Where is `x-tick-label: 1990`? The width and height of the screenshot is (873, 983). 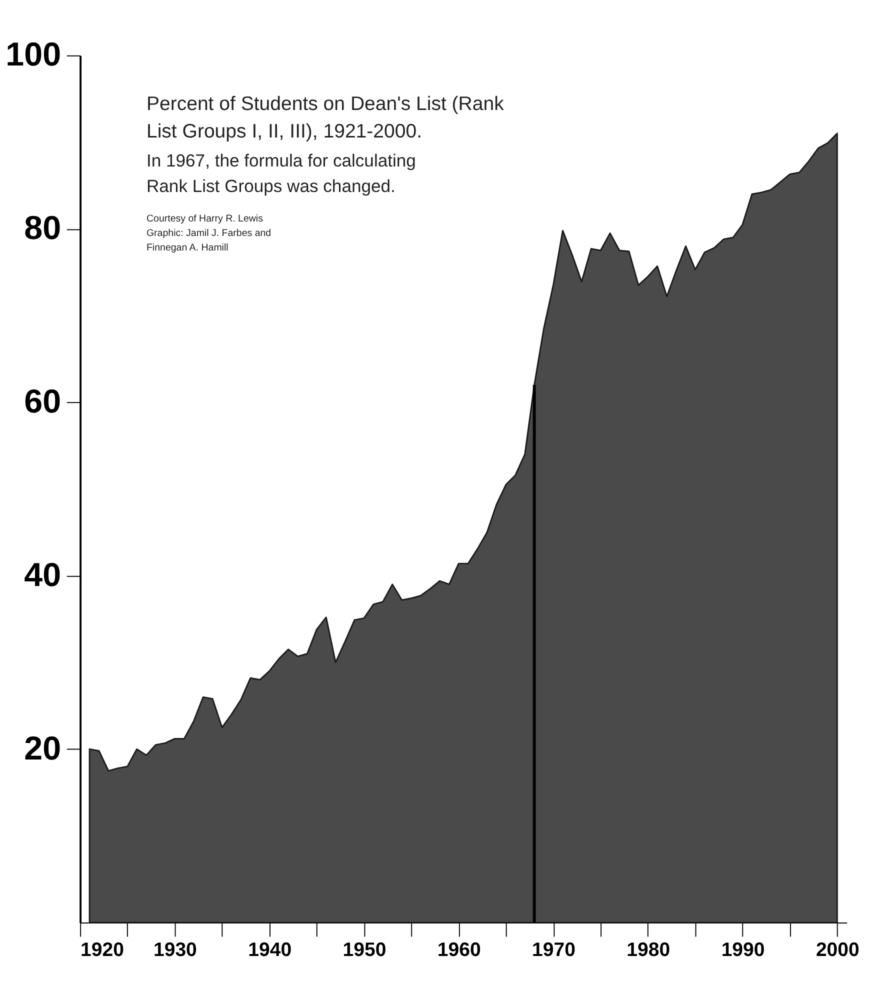 x-tick-label: 1990 is located at coordinates (743, 950).